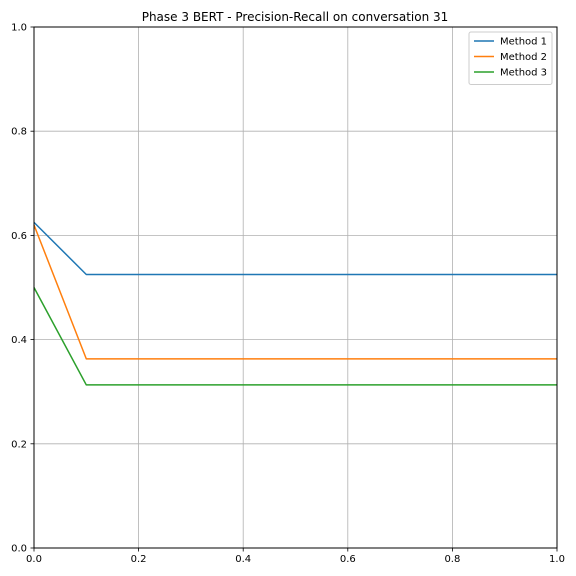 The height and width of the screenshot is (576, 576). I want to click on x-tick-label: 1.0, so click(557, 559).